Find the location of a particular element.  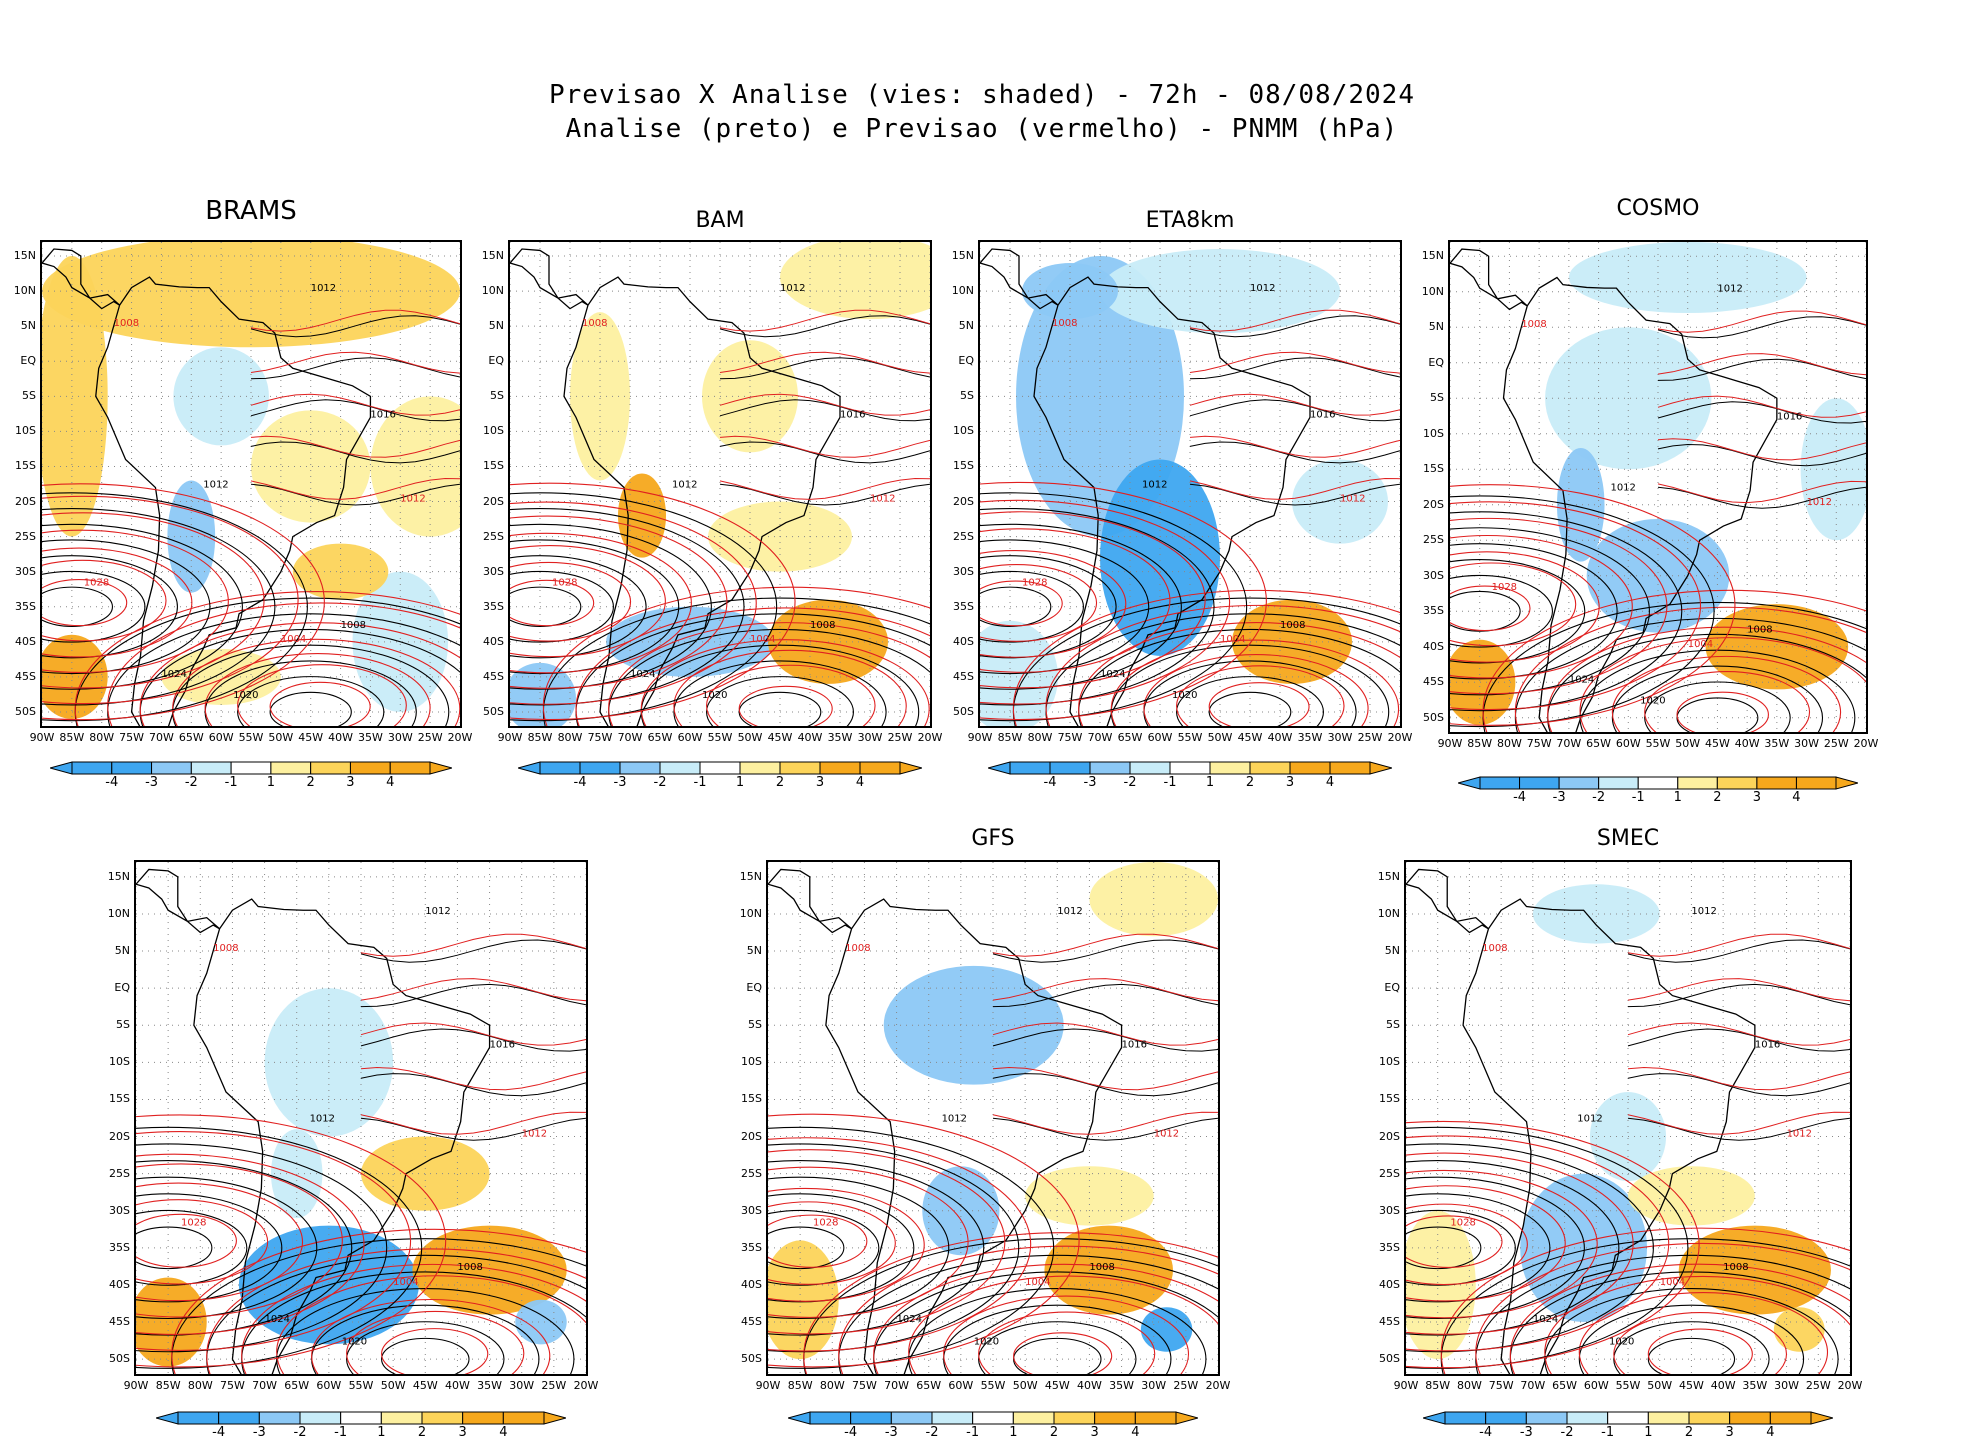

colorbar-label: -4 is located at coordinates (1520, 797).